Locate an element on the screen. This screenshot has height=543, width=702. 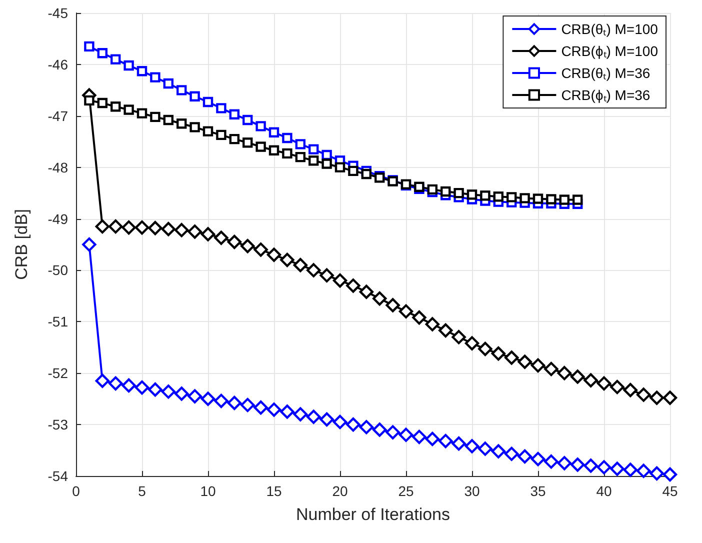
y-tick-label: -50 is located at coordinates (58, 270).